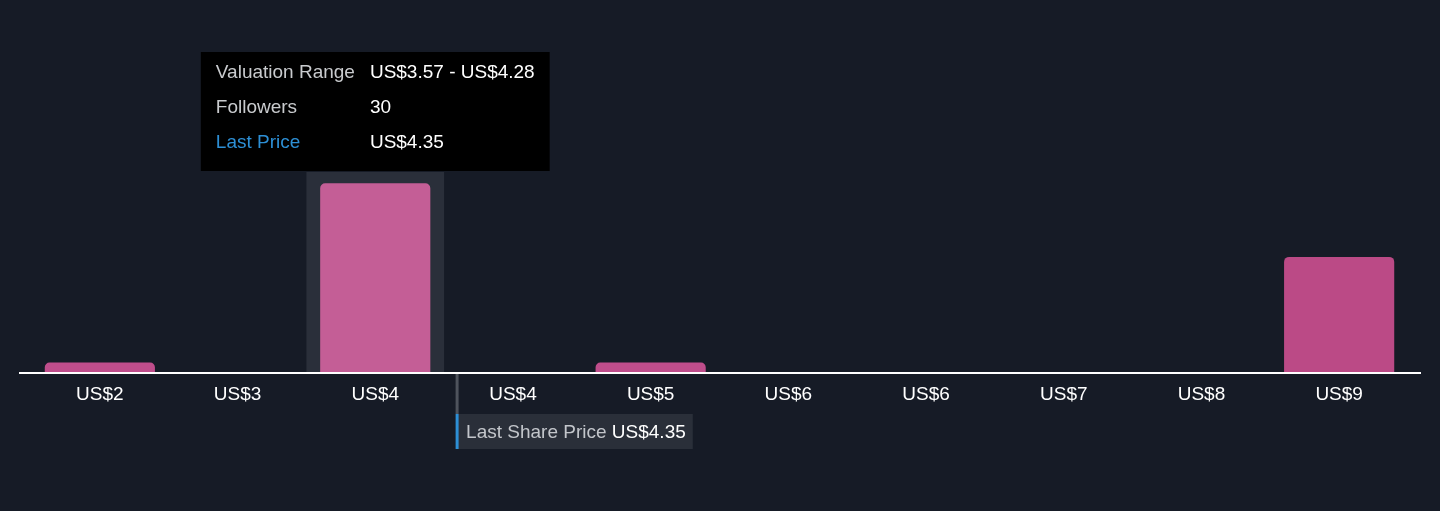 The image size is (1440, 511). What do you see at coordinates (1063, 393) in the screenshot?
I see `x-tick-label: US$7` at bounding box center [1063, 393].